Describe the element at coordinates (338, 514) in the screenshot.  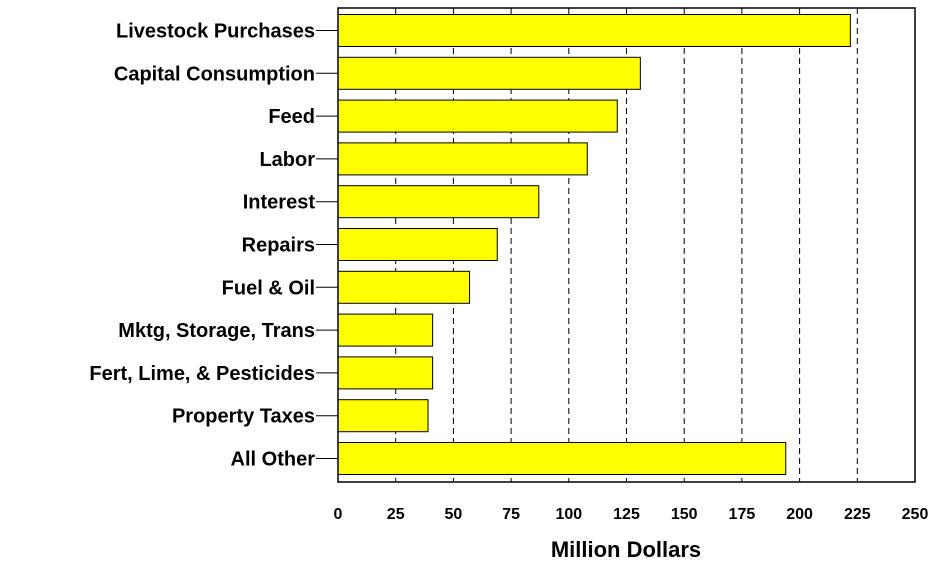
I see `x-tick-label: 0` at that location.